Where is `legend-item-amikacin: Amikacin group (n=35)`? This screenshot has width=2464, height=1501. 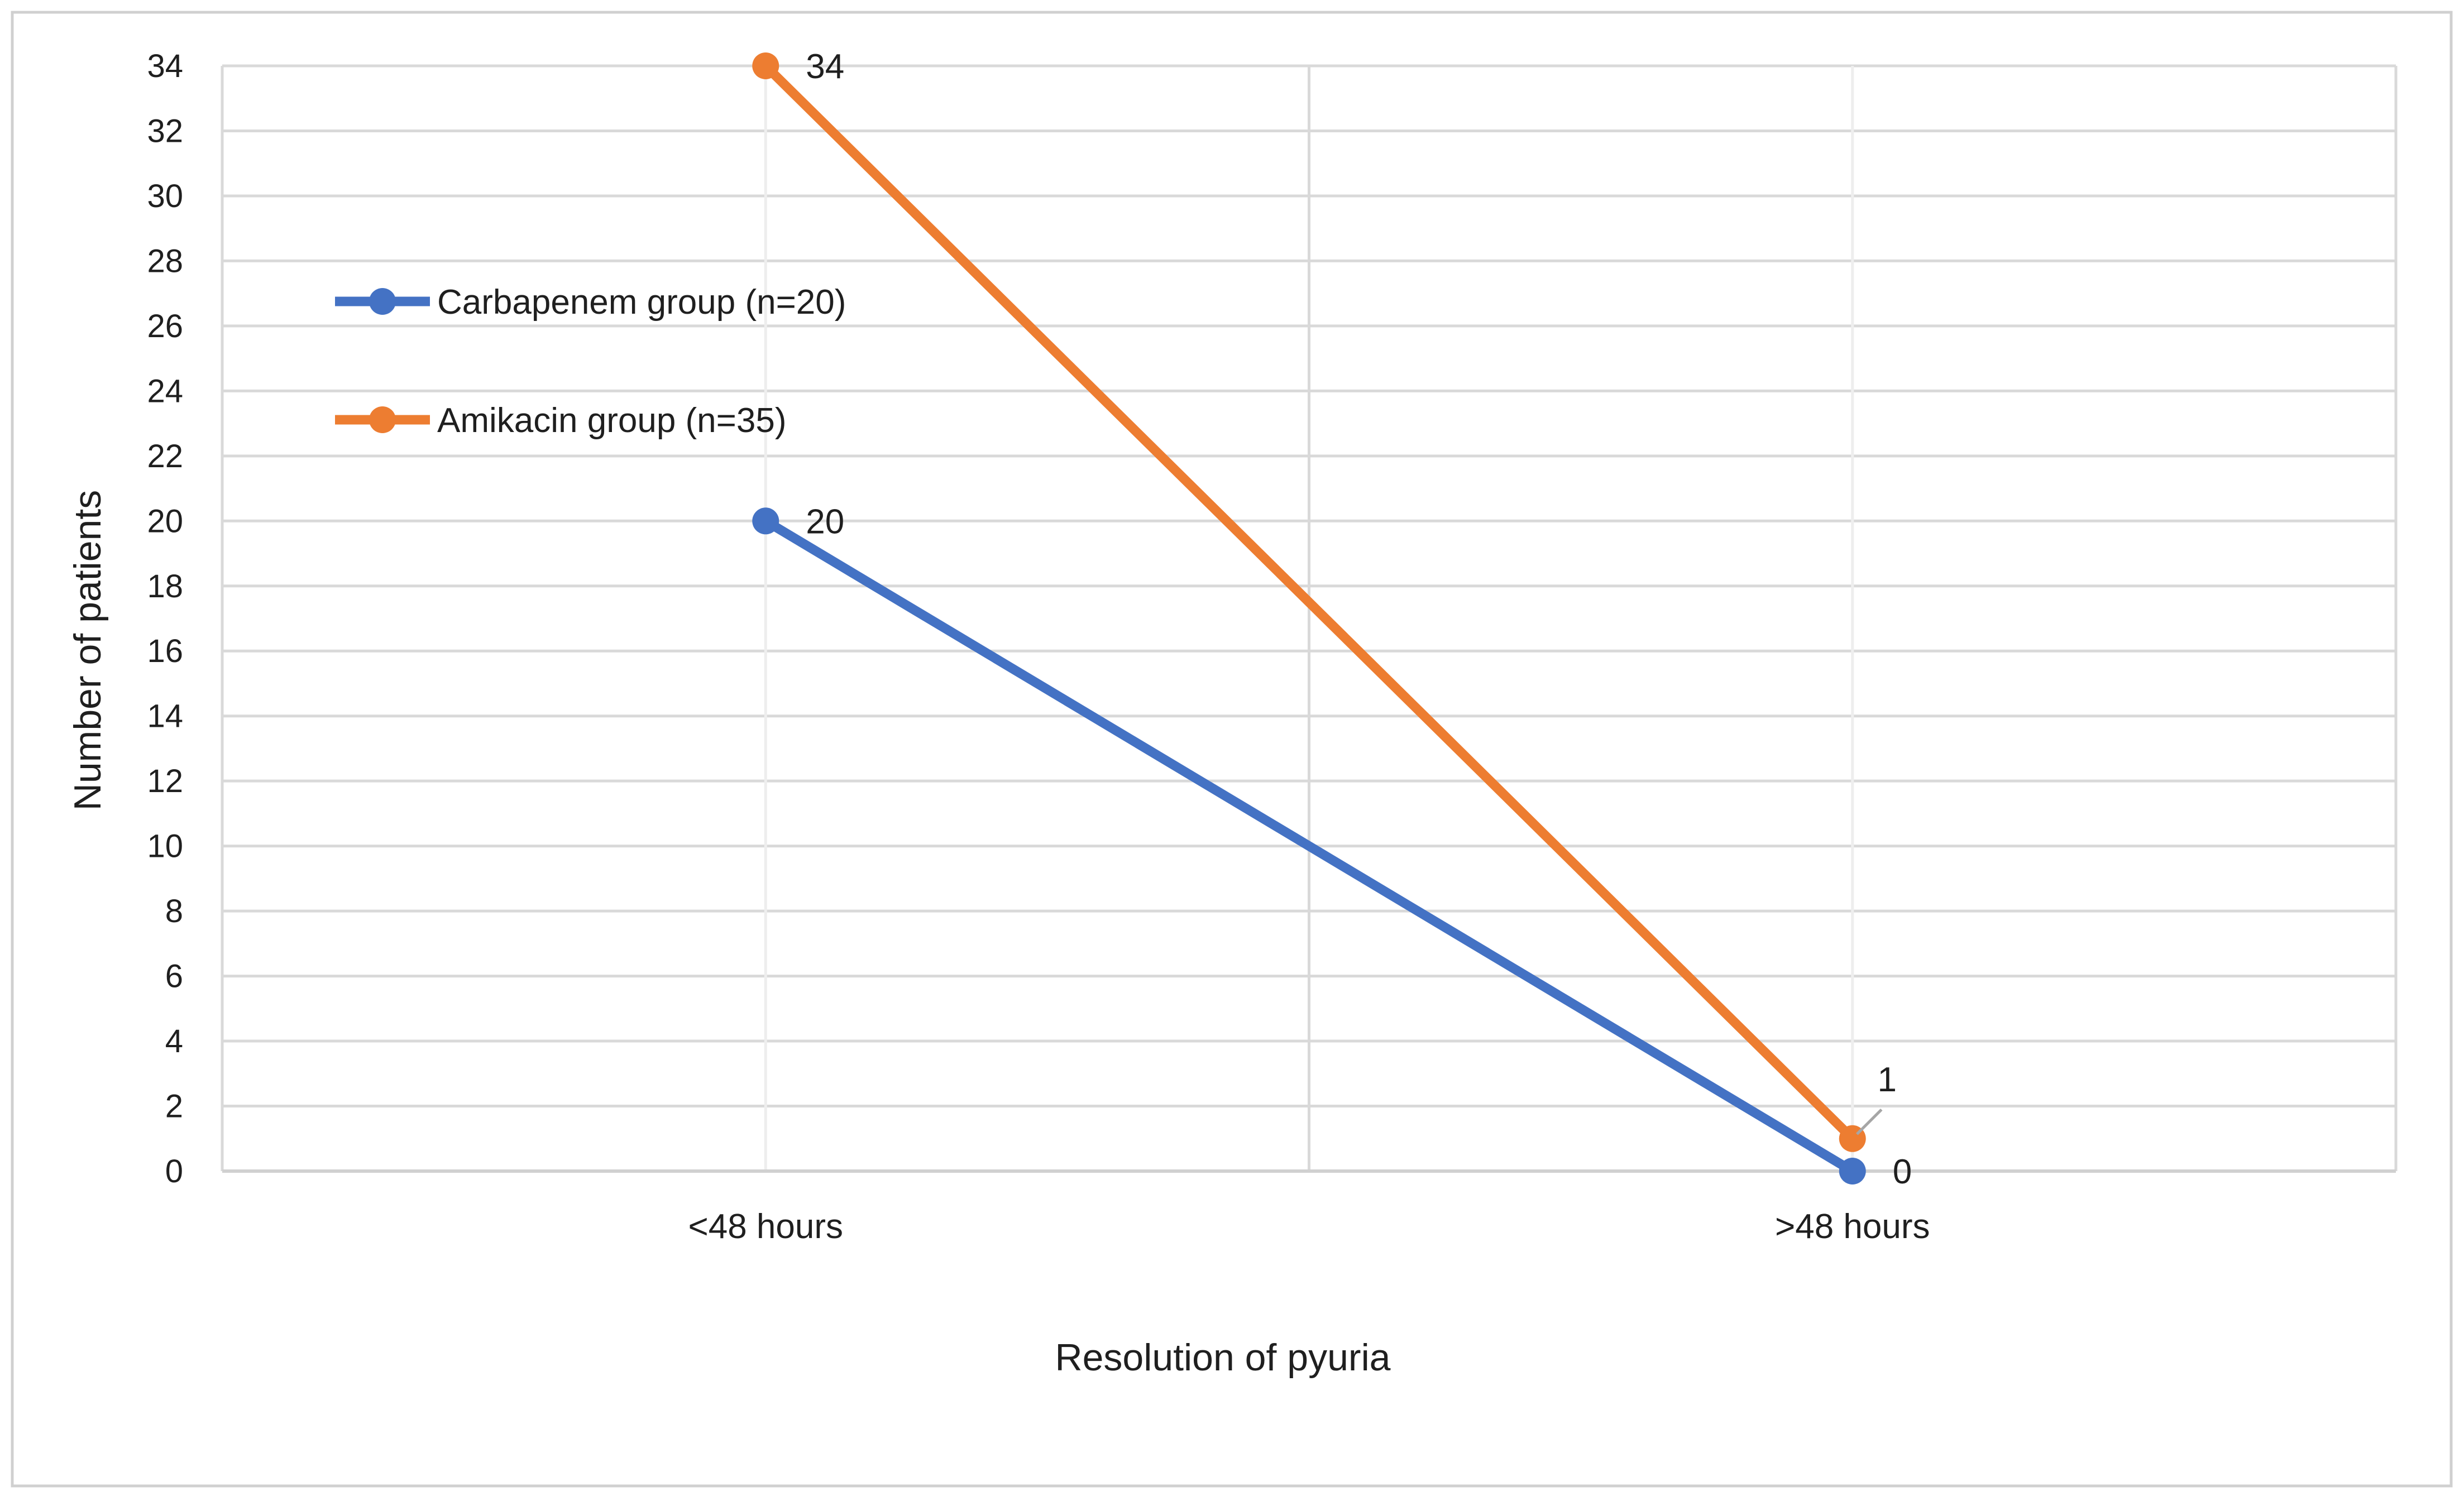
legend-item-amikacin: Amikacin group (n=35) is located at coordinates (560, 420).